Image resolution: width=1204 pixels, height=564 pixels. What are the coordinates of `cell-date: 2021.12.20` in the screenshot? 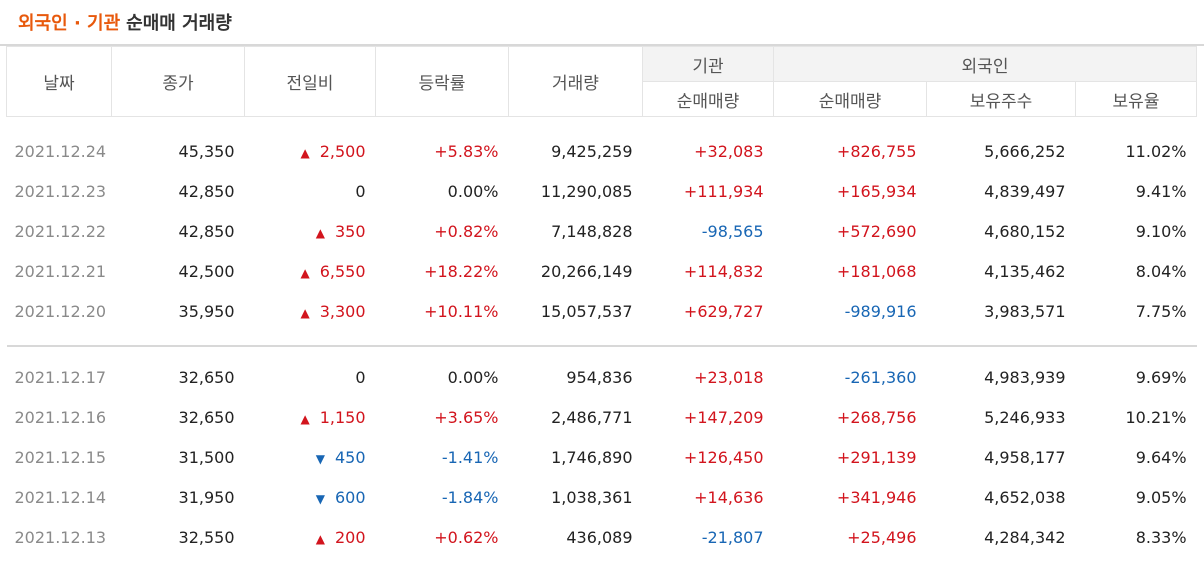 It's located at (60, 311).